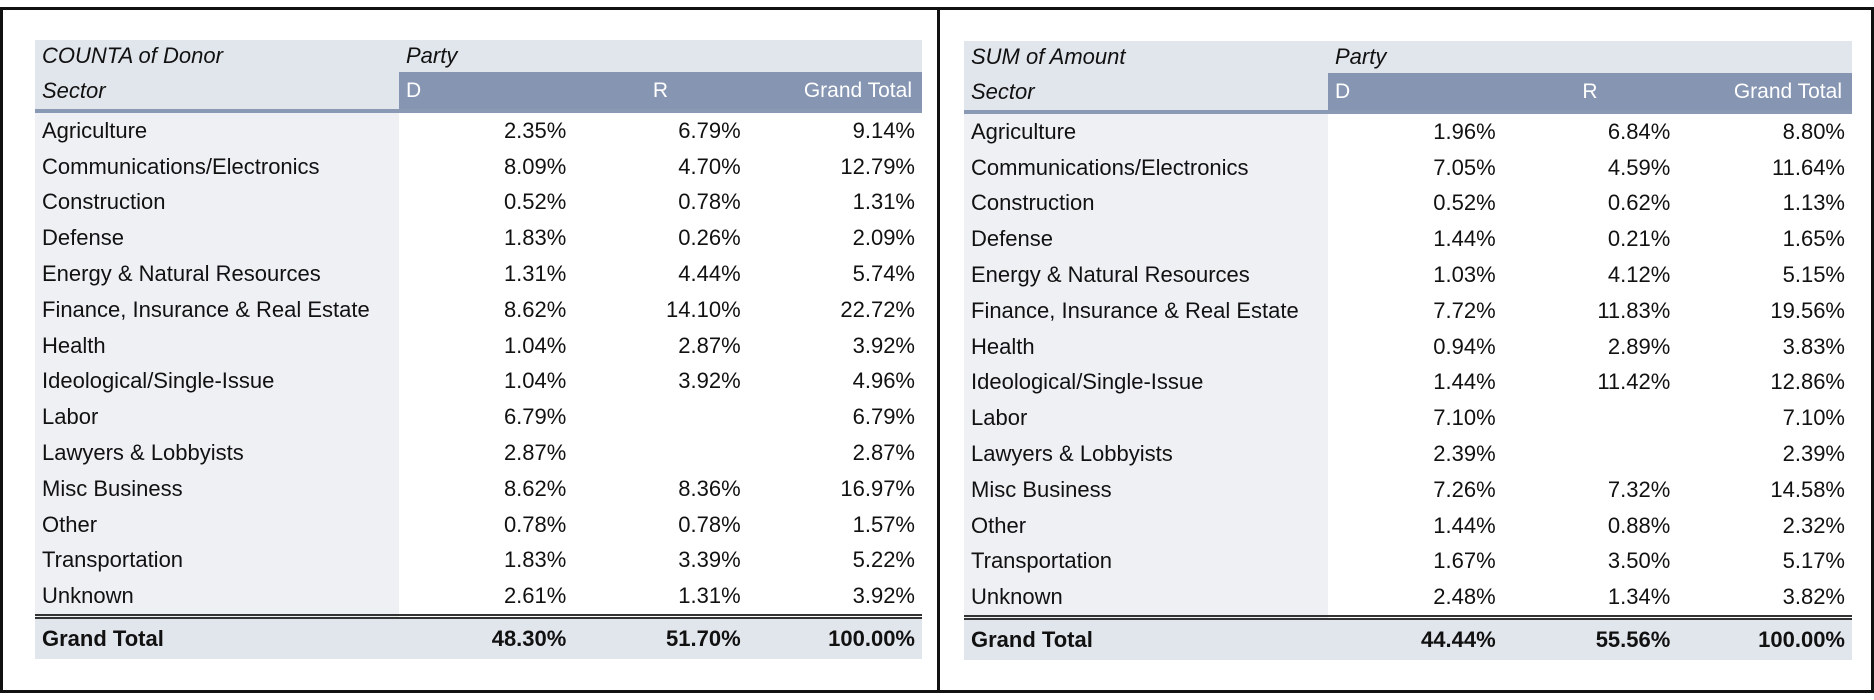  What do you see at coordinates (1590, 310) in the screenshot?
I see `r-value-cell: 11.83%` at bounding box center [1590, 310].